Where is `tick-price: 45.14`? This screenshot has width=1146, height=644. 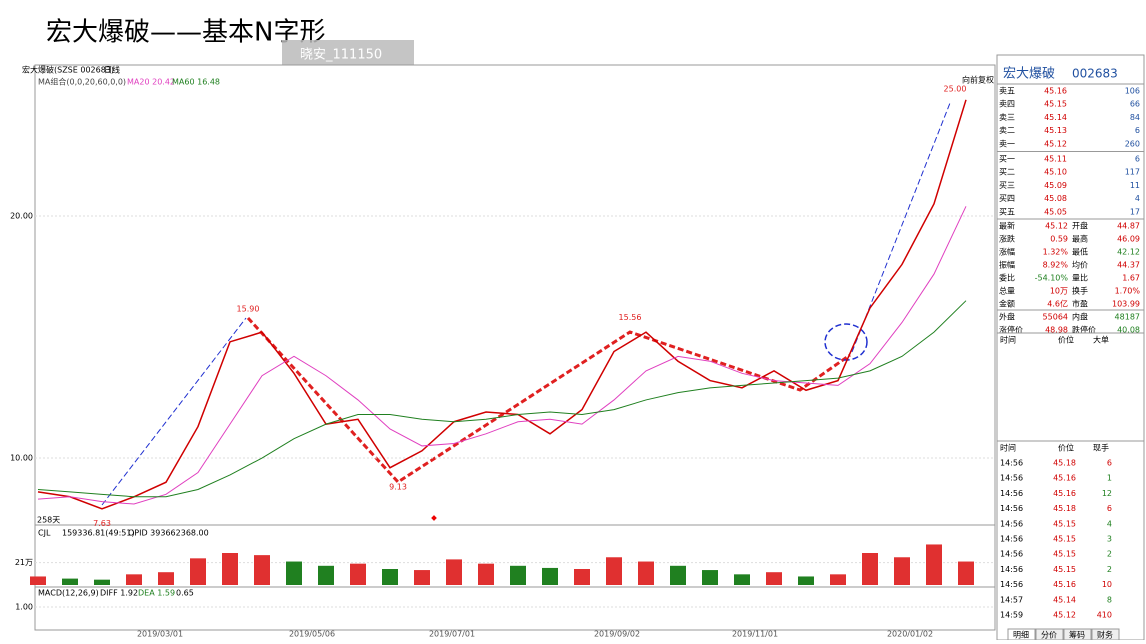
tick-price: 45.14 is located at coordinates (1064, 599).